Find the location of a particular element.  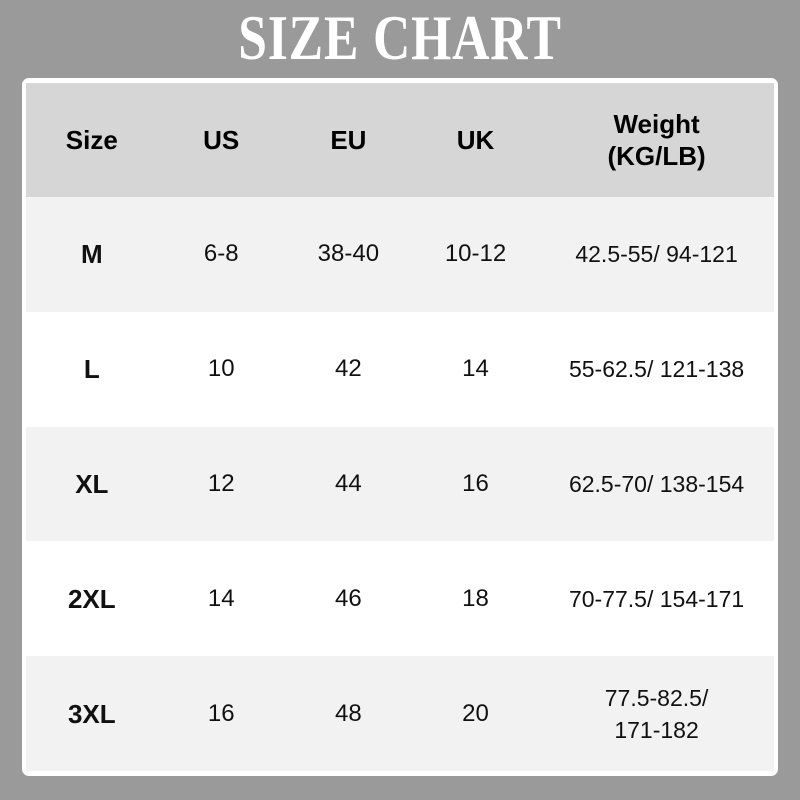

table-row: 3XL 16 48 20 77.5-82.5/ 171-182 is located at coordinates (400, 713).